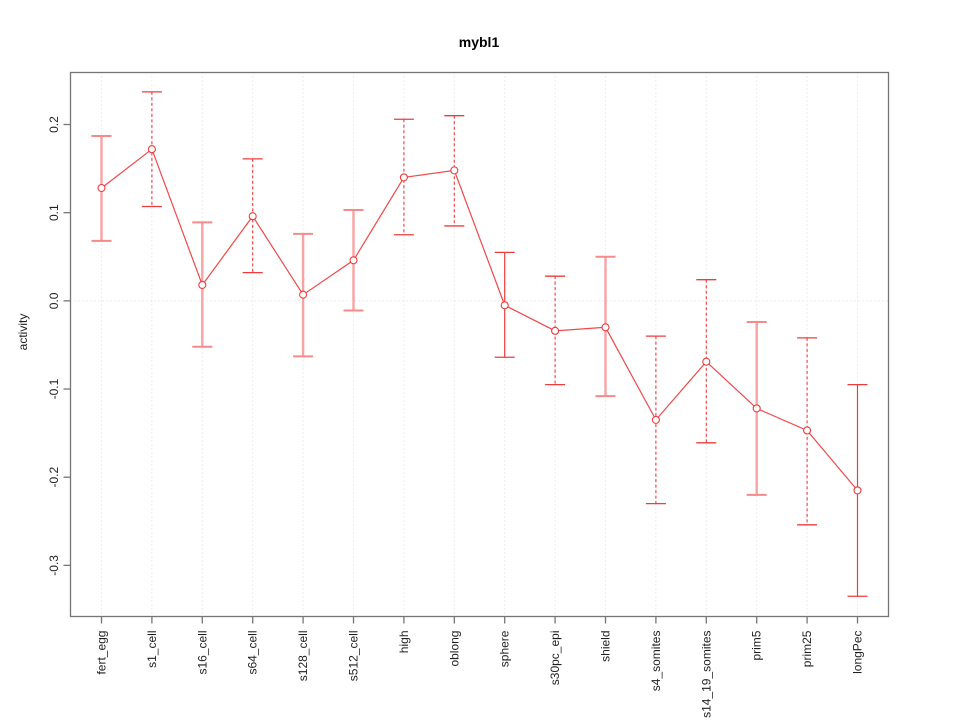  I want to click on y-tick-label: -0.3, so click(54, 565).